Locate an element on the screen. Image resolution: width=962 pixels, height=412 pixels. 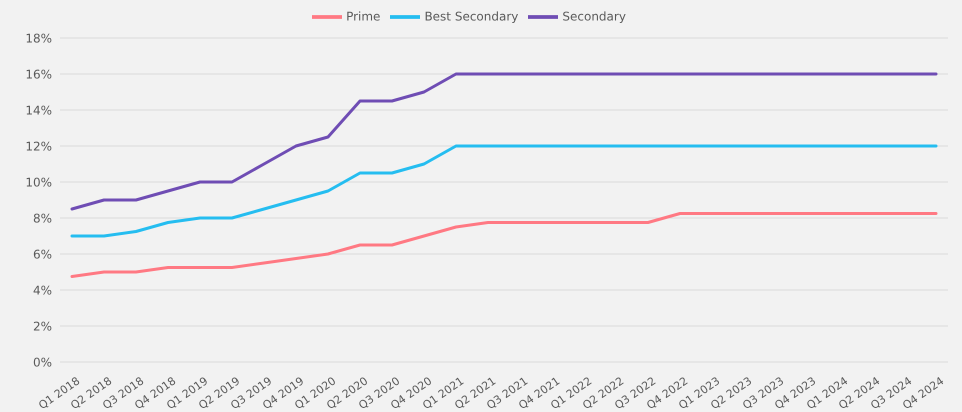
y-tick-label: 8% is located at coordinates (42, 218).